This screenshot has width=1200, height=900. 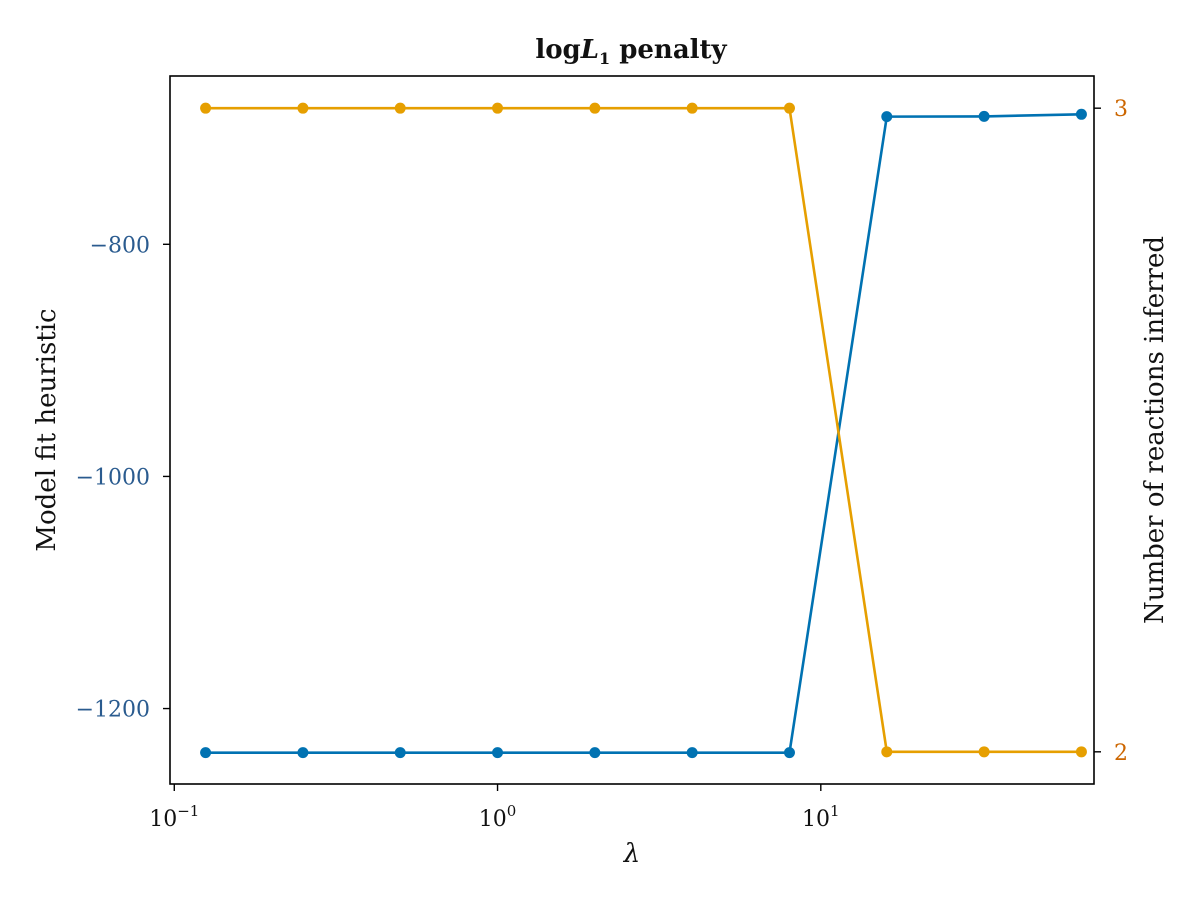 What do you see at coordinates (557, 50) in the screenshot?
I see `chart-title-prefix: log` at bounding box center [557, 50].